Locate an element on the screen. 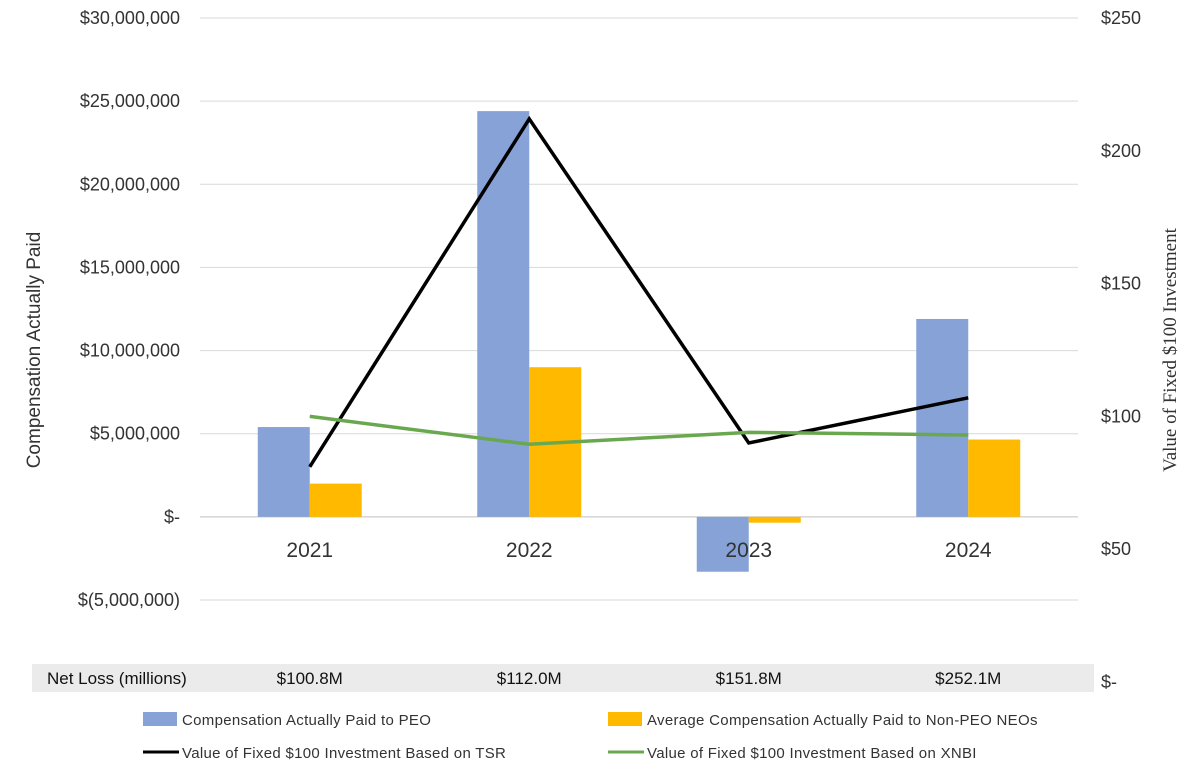 This screenshot has height=774, width=1204. legend-label-peo: Compensation Actually Paid to PEO is located at coordinates (306, 720).